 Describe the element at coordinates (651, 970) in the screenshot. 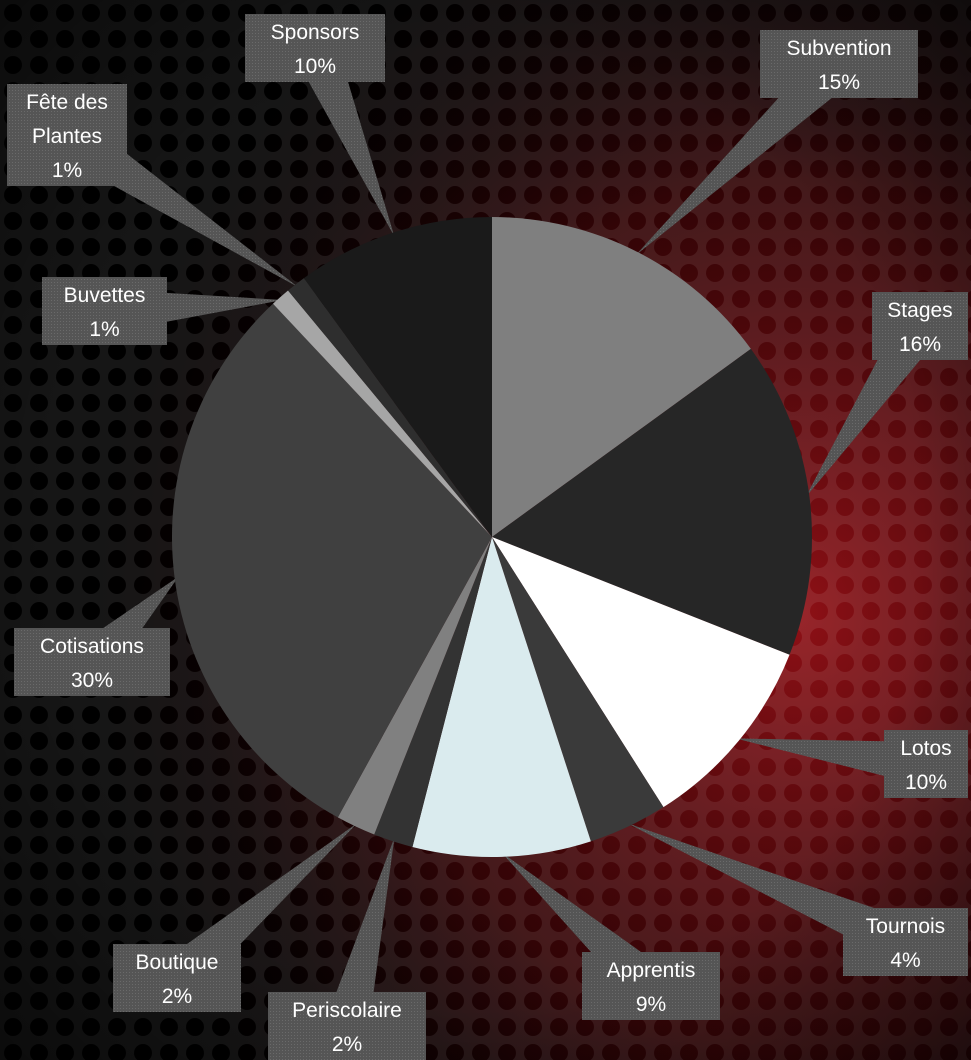

I see `data-label-name: Apprentis` at that location.